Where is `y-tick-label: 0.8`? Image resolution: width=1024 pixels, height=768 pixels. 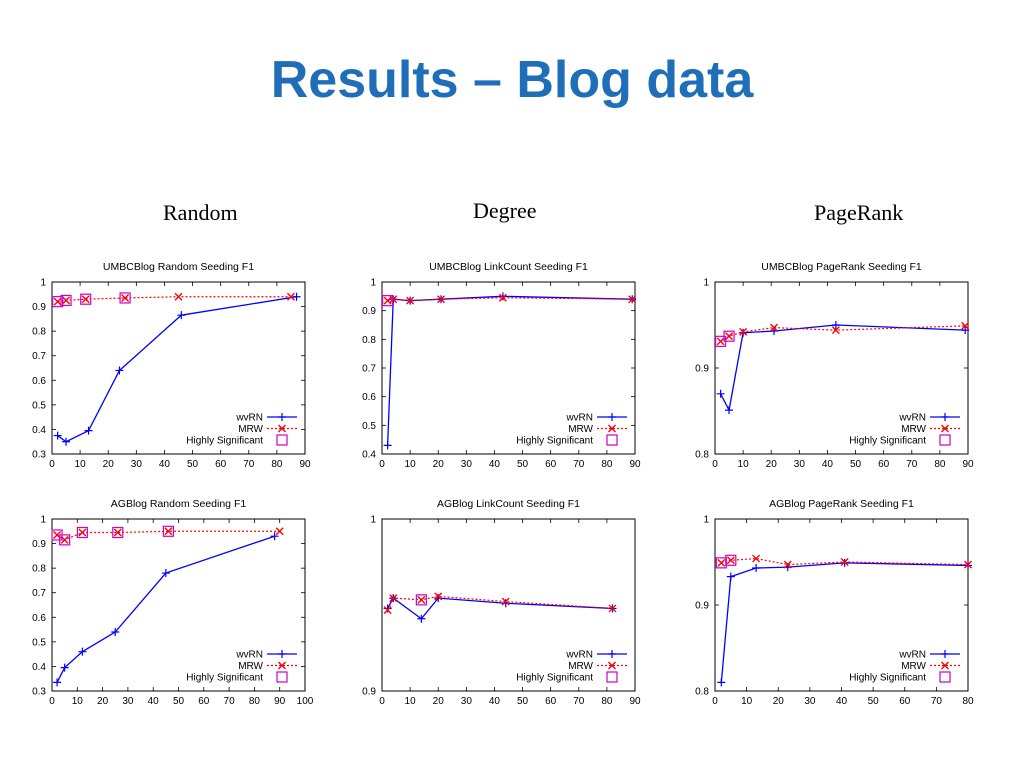
y-tick-label: 0.8 is located at coordinates (702, 692).